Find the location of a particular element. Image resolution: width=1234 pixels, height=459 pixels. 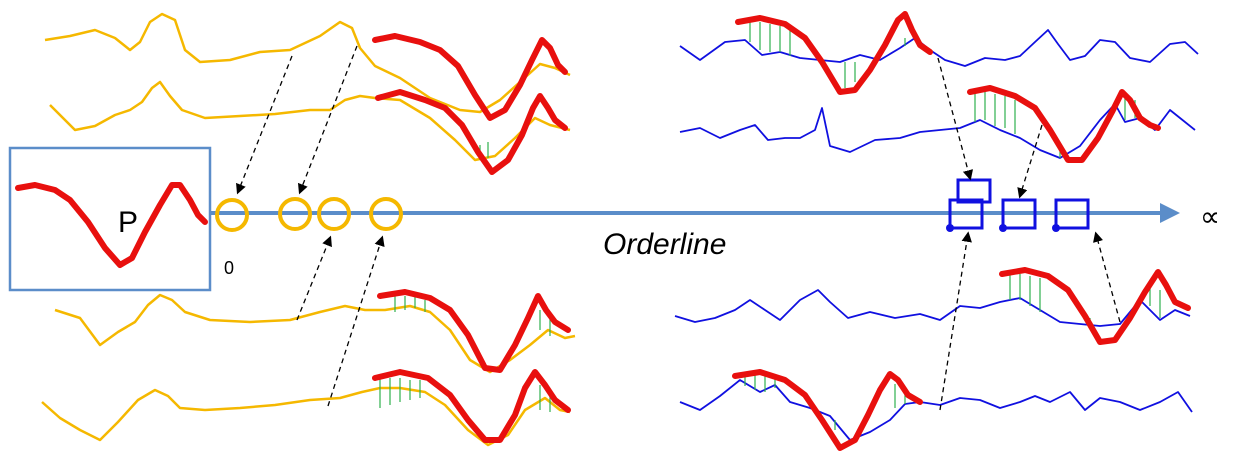

query-box is located at coordinates (110, 219).